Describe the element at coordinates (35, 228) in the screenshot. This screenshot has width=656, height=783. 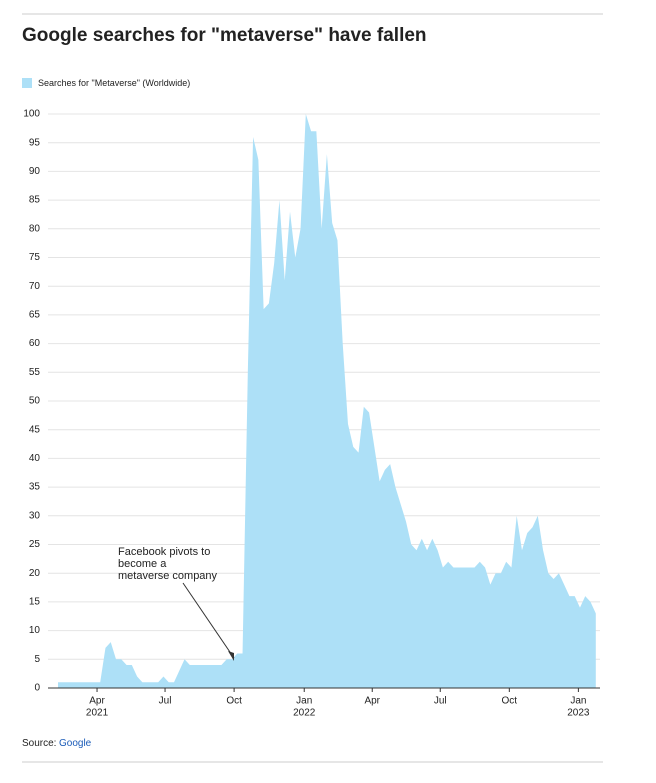
I see `y-tick-label: 80` at that location.